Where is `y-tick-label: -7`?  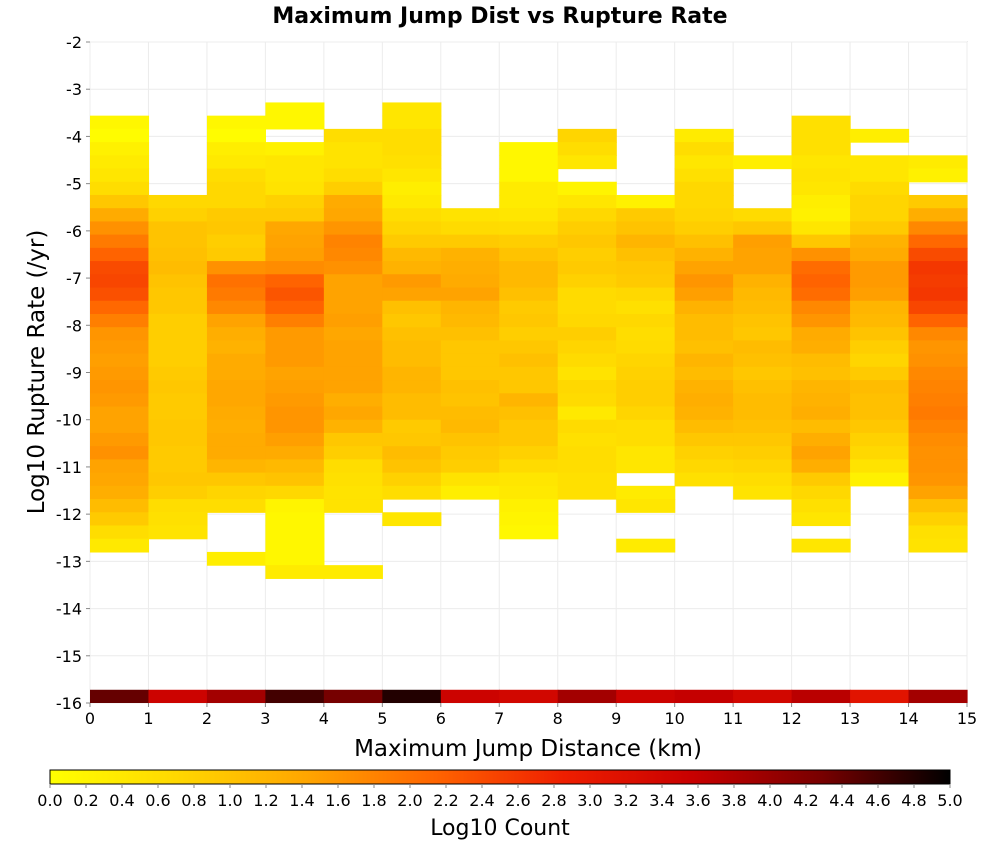 y-tick-label: -7 is located at coordinates (74, 278).